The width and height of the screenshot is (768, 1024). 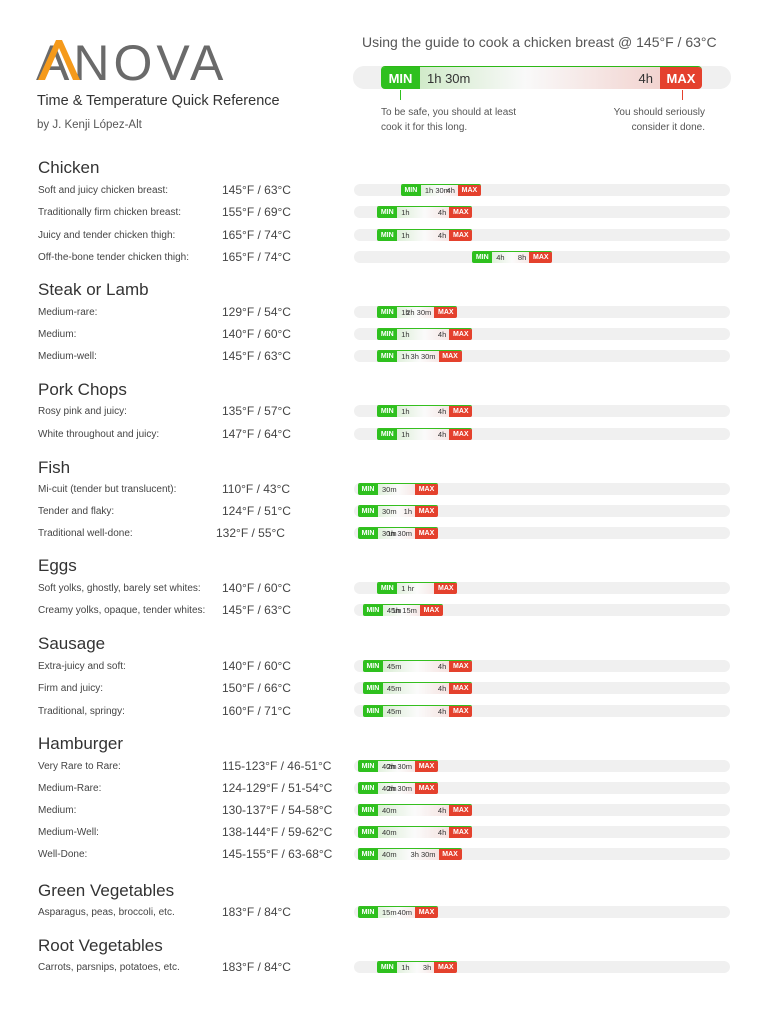 I want to click on section-title: Fish, so click(x=54, y=467).